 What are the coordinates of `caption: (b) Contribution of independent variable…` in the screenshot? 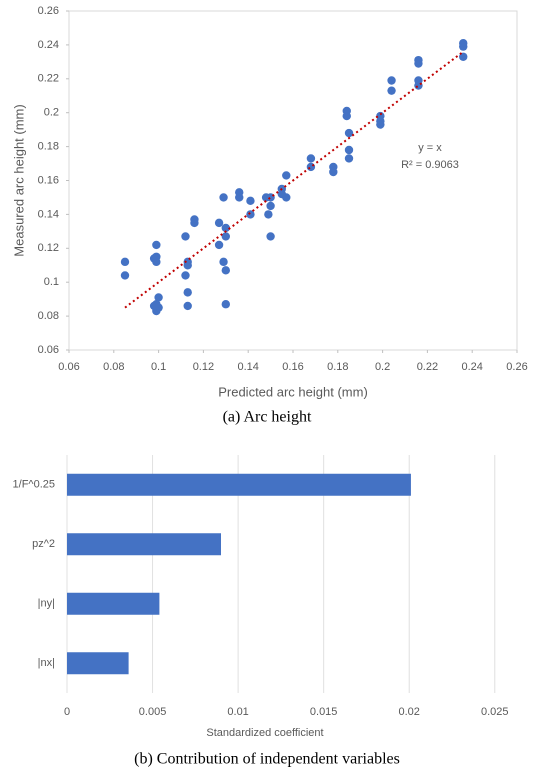 It's located at (267, 759).